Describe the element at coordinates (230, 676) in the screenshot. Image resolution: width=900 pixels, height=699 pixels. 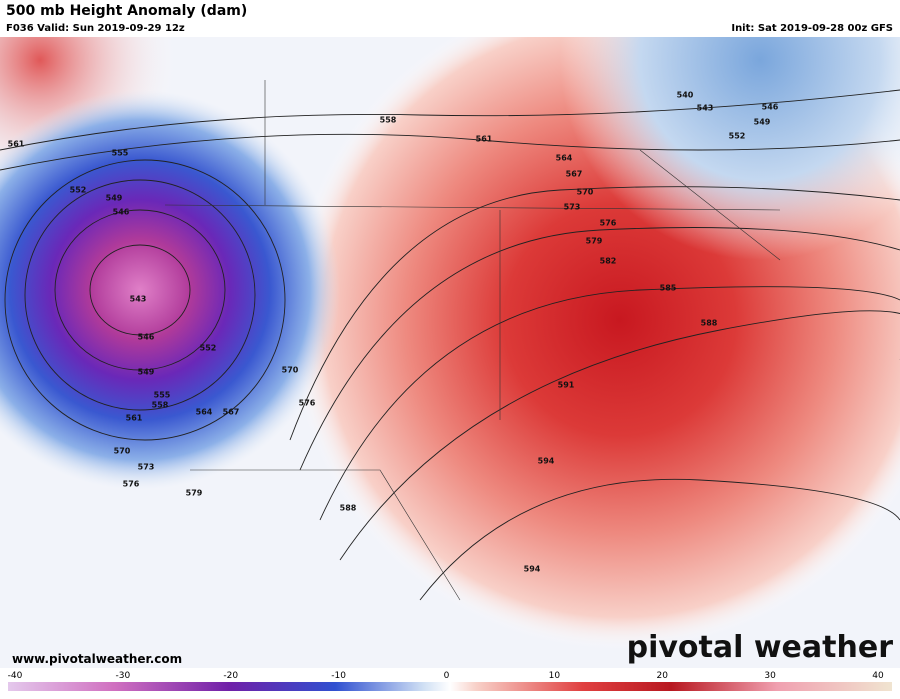
I see `colorbar-tick-label: -20` at that location.